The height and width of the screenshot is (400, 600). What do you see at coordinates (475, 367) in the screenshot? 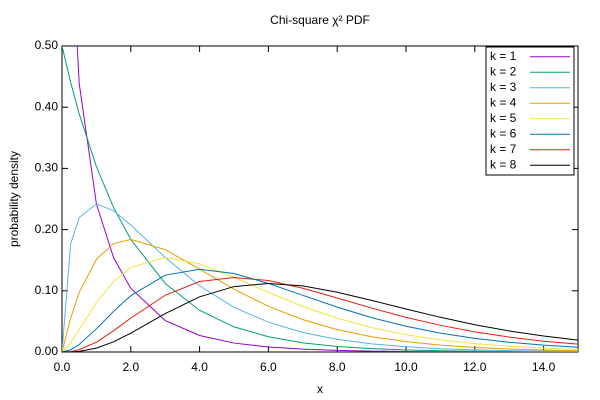
I see `x-tick-label: 12.0` at bounding box center [475, 367].